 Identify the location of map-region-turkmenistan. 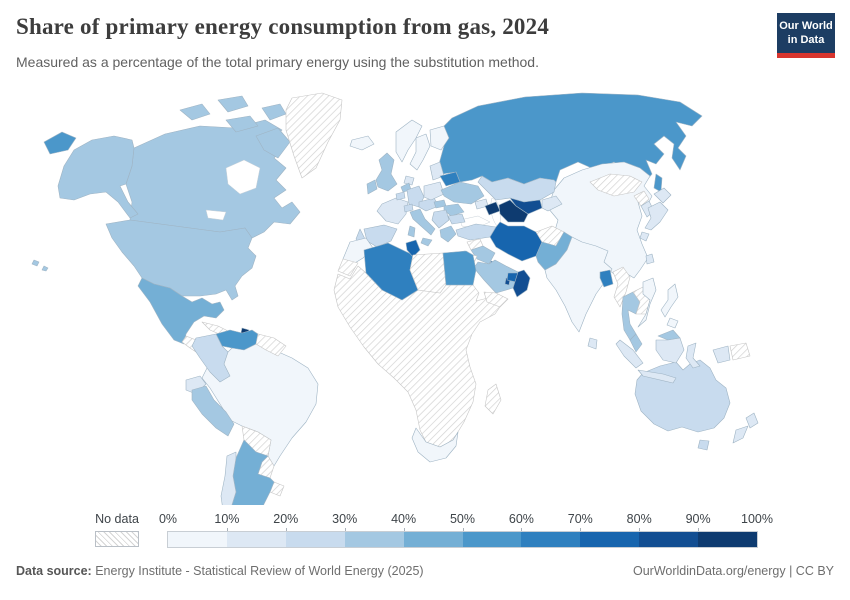
(513, 211).